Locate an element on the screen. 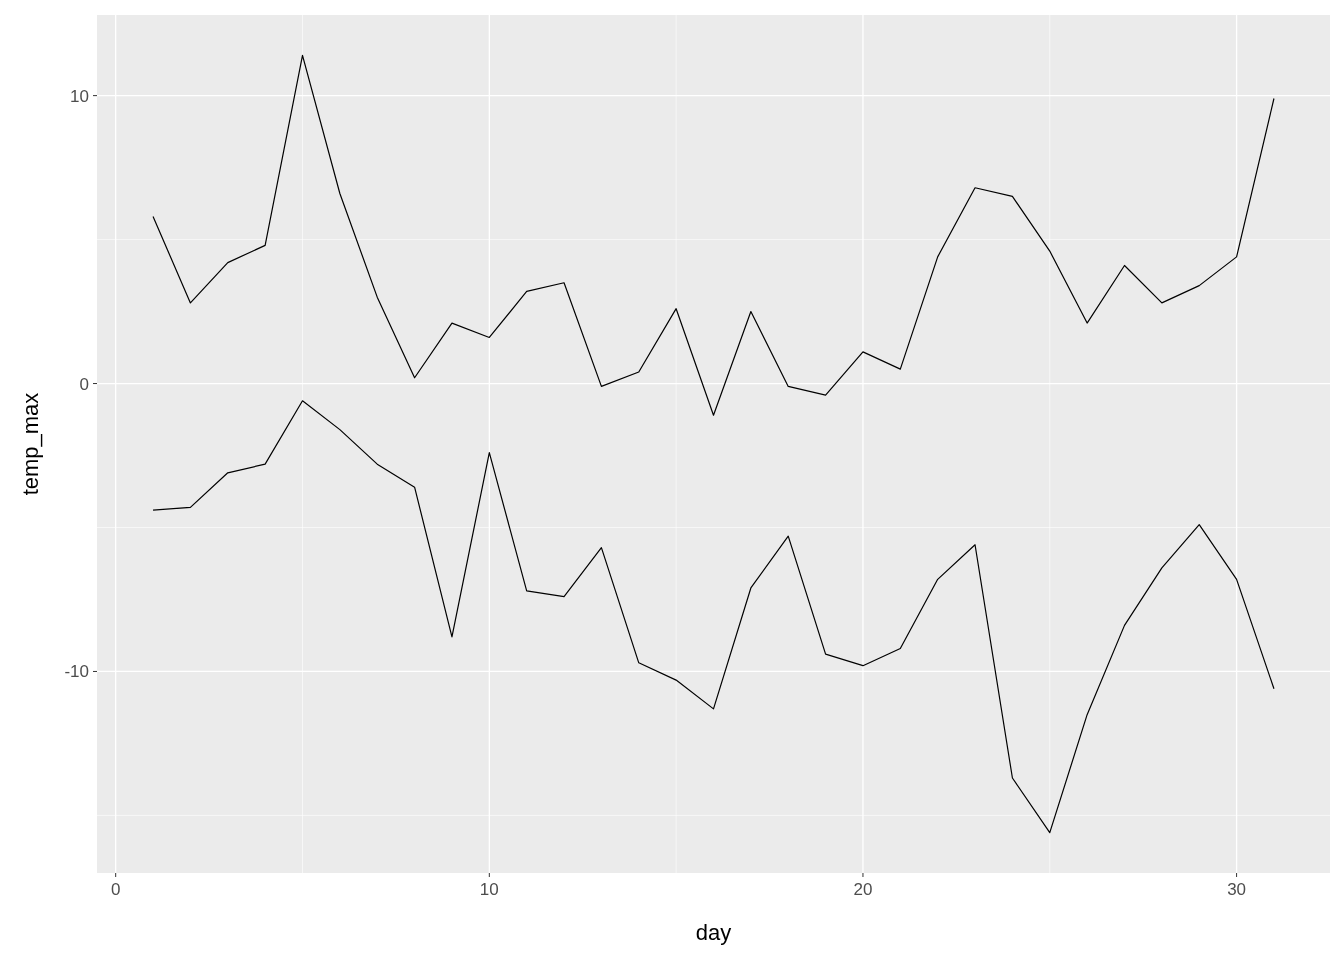 The image size is (1344, 960). y-tick-label: 0 is located at coordinates (84, 384).